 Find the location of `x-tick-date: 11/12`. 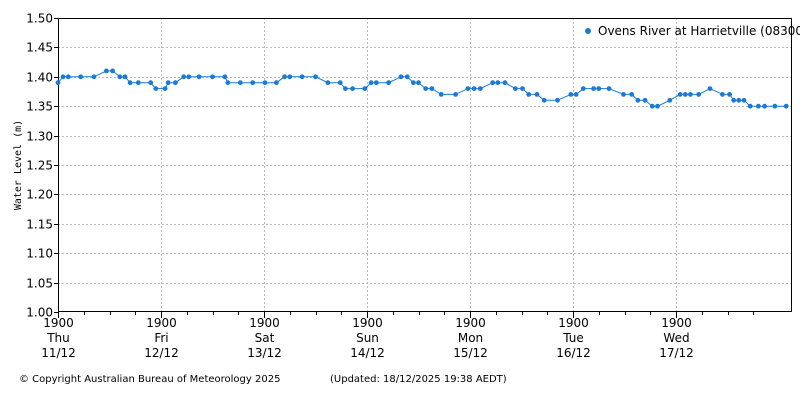

x-tick-date: 11/12 is located at coordinates (58, 353).